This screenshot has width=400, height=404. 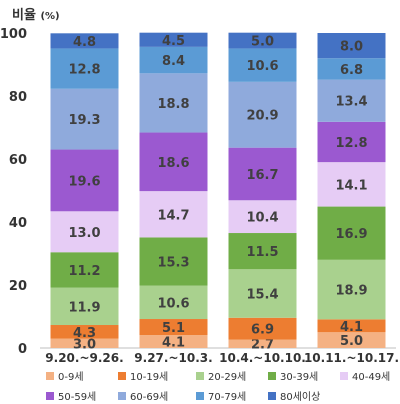 I want to click on data-label: 5.1, so click(x=173, y=328).